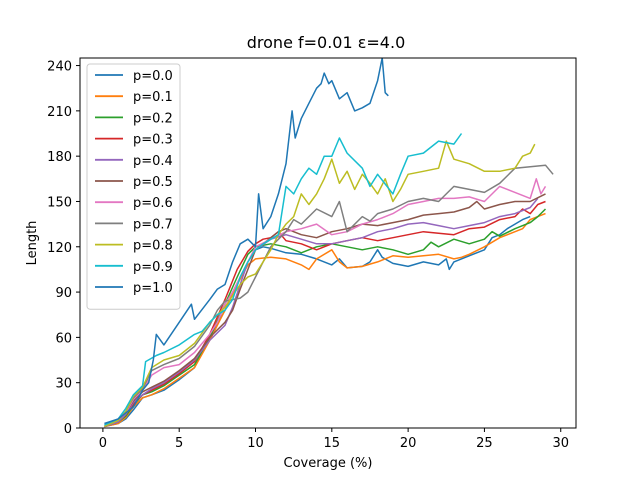  I want to click on legend-label: p=0.6, so click(153, 203).